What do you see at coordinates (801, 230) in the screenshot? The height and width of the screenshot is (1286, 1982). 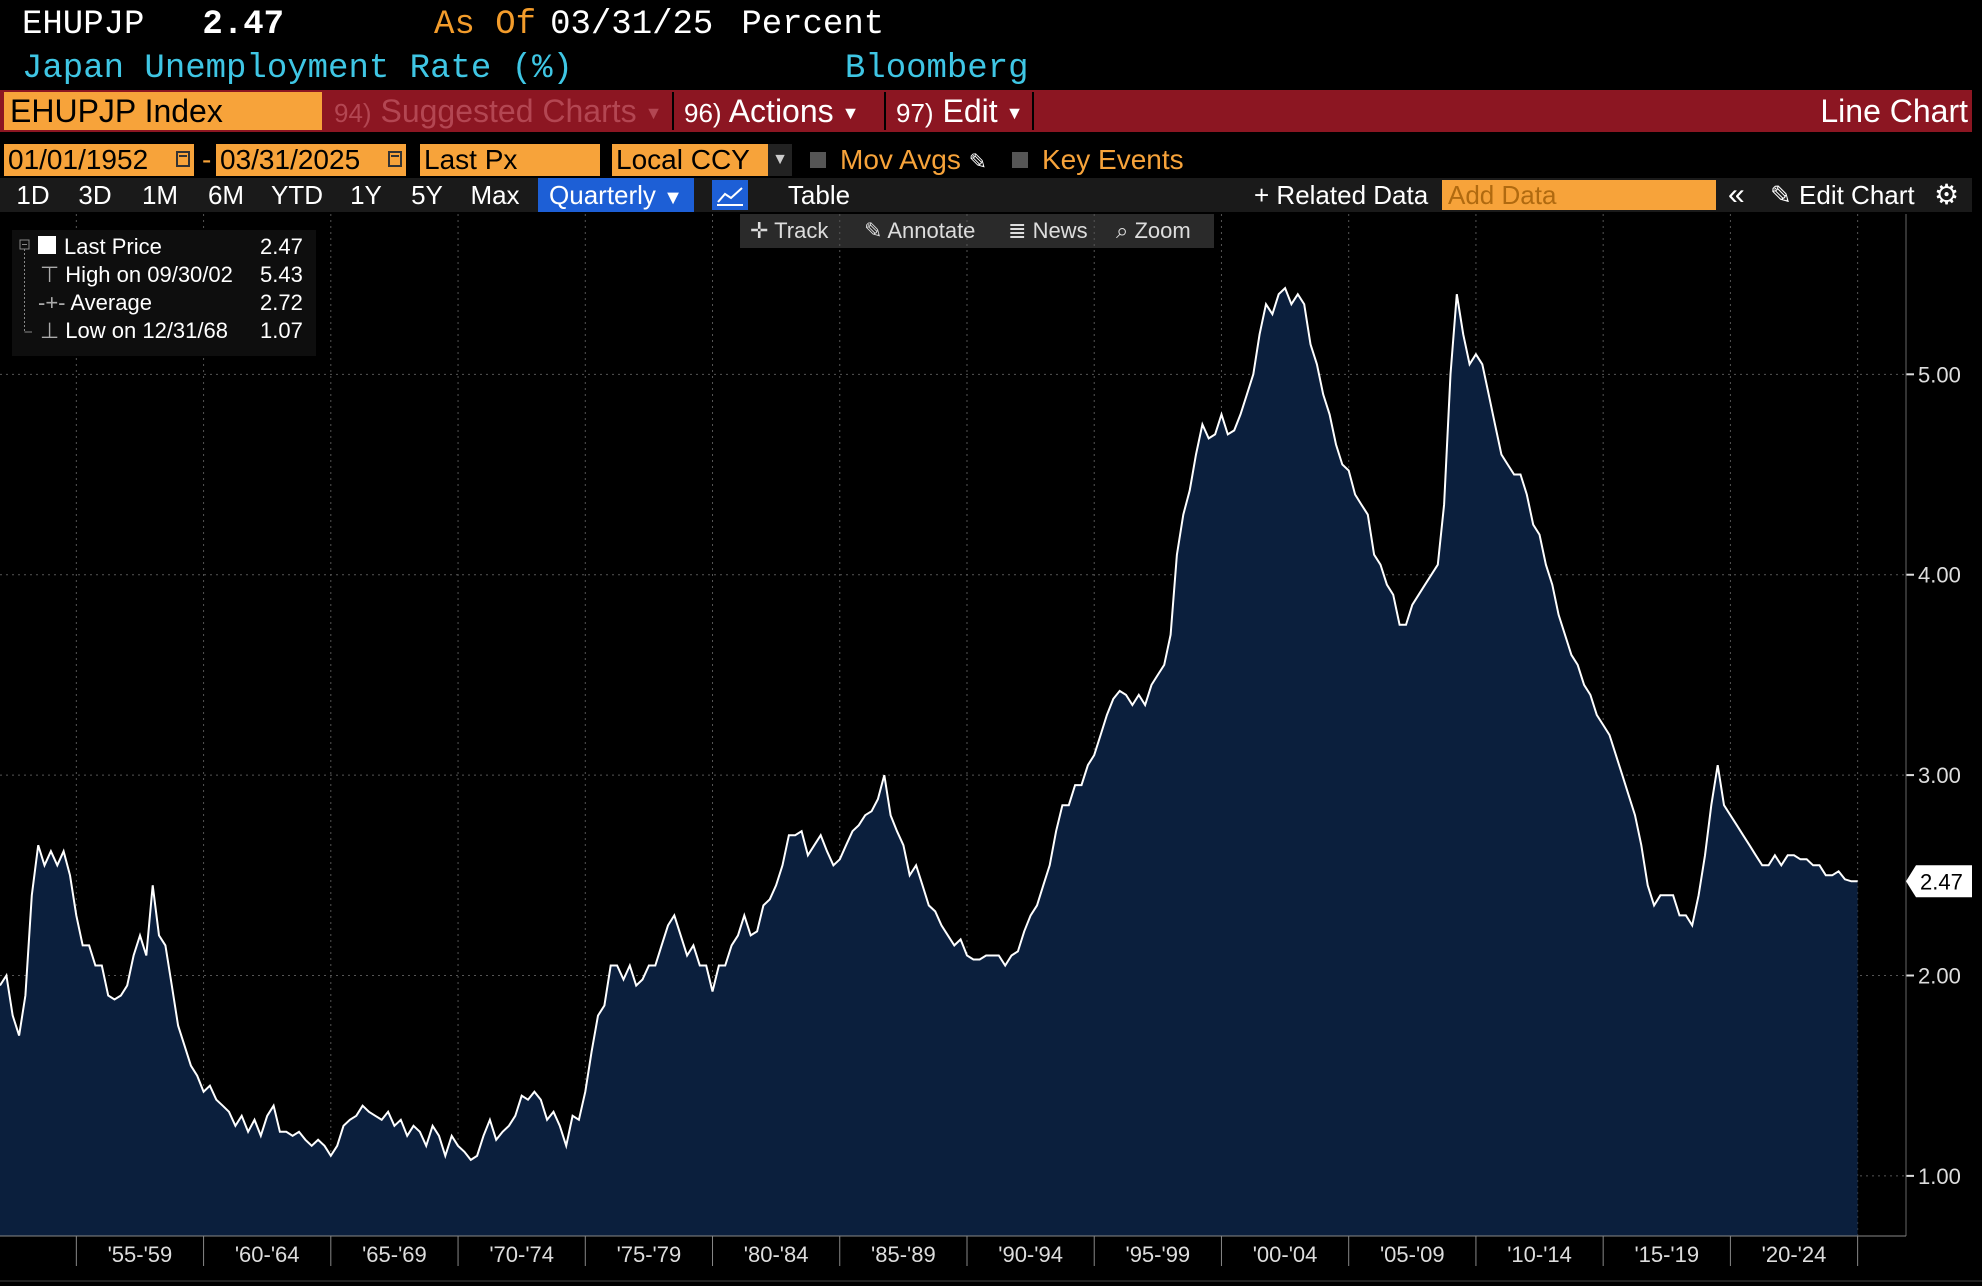 I see `track-label: Track` at bounding box center [801, 230].